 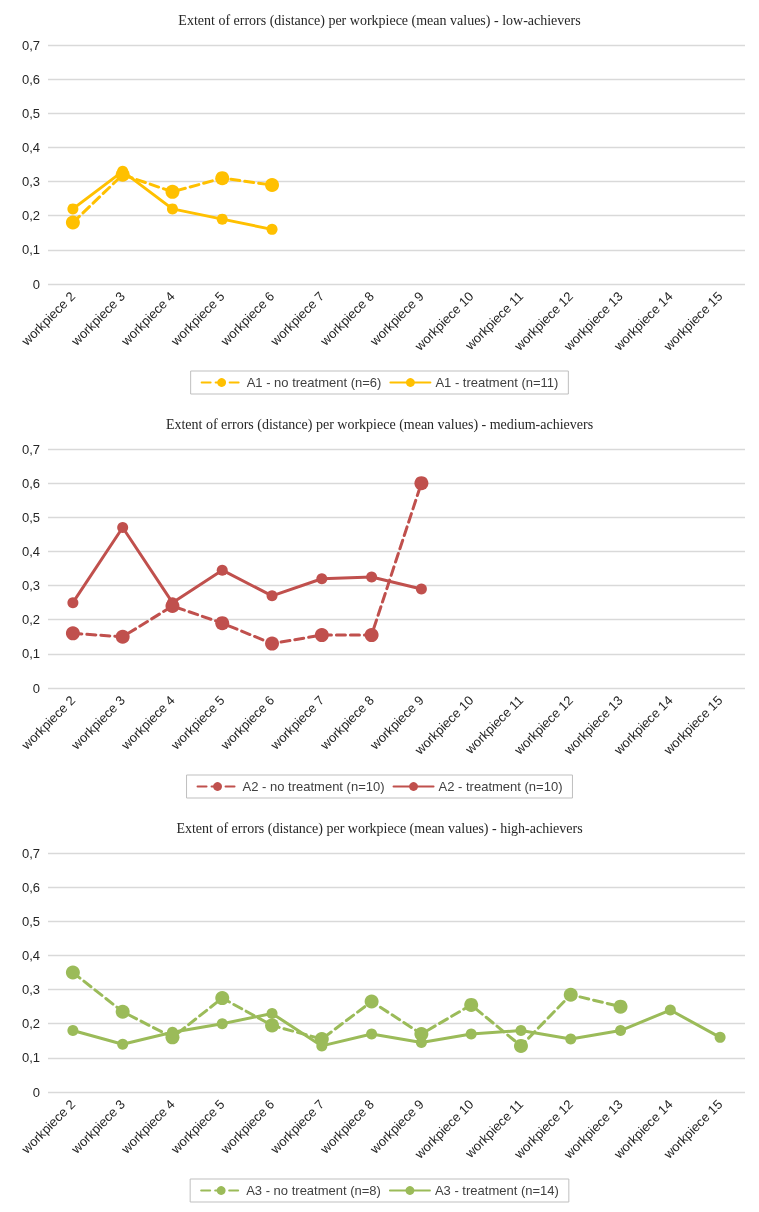 I want to click on legend-label: A1 - no treatment (n=6), so click(x=314, y=382).